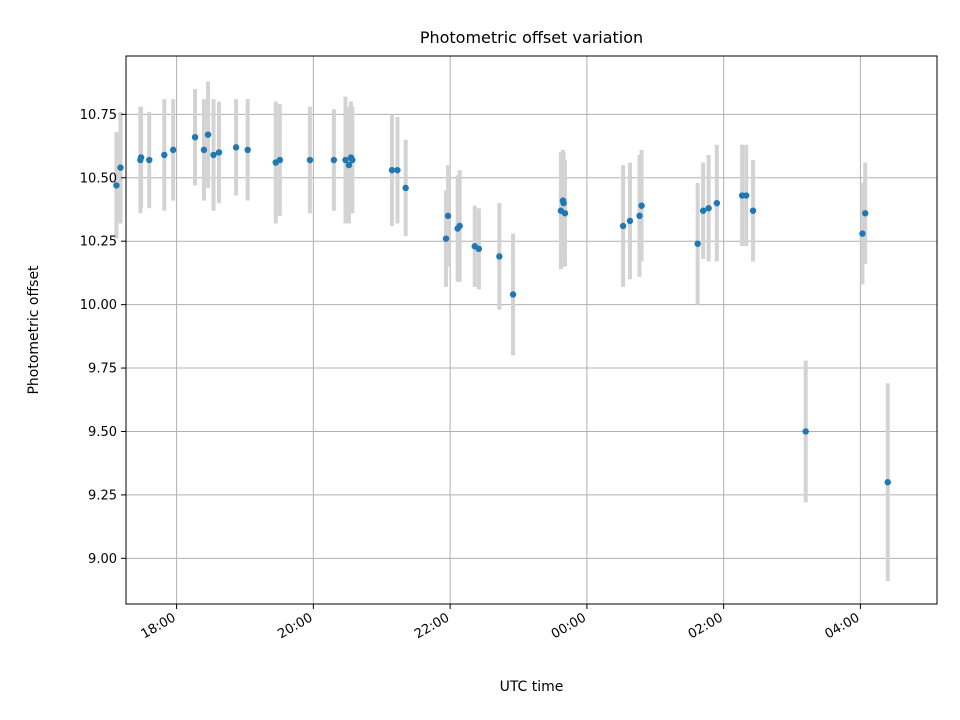 This screenshot has height=720, width=960. Describe the element at coordinates (531, 37) in the screenshot. I see `chart-title: Photometric offset variation` at that location.